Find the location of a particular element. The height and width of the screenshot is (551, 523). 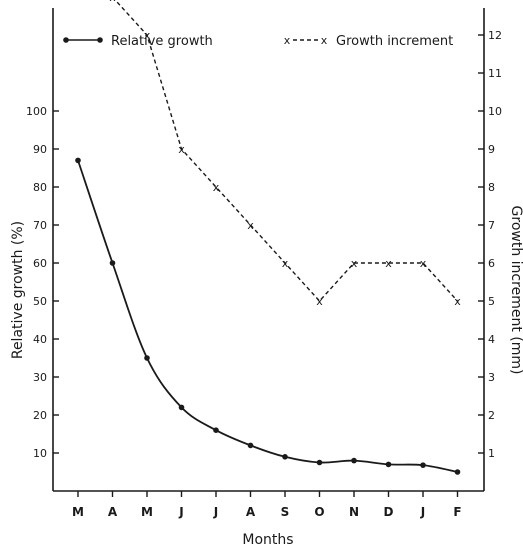

left-tick-label: 20 is located at coordinates (40, 415).